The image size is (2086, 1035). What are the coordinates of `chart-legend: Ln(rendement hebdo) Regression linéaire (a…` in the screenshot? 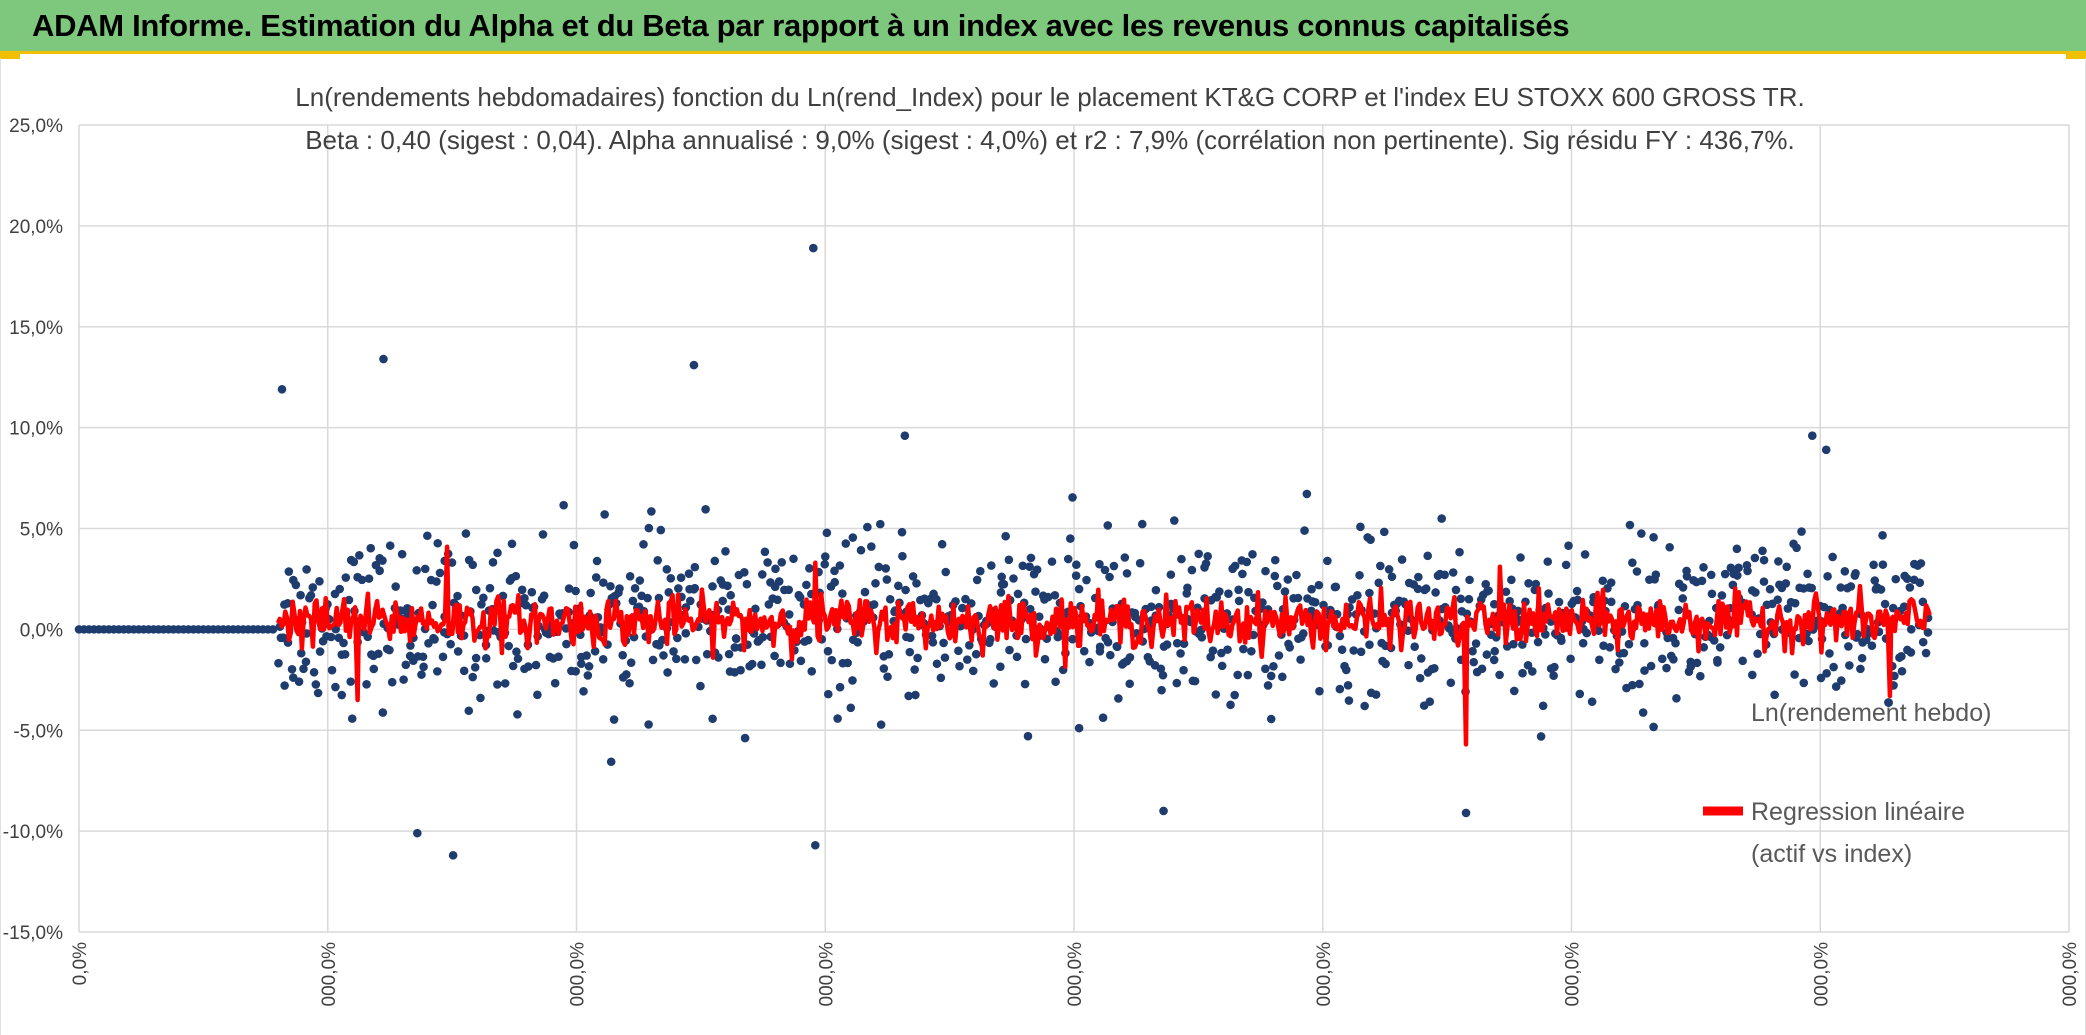 It's located at (1847, 783).